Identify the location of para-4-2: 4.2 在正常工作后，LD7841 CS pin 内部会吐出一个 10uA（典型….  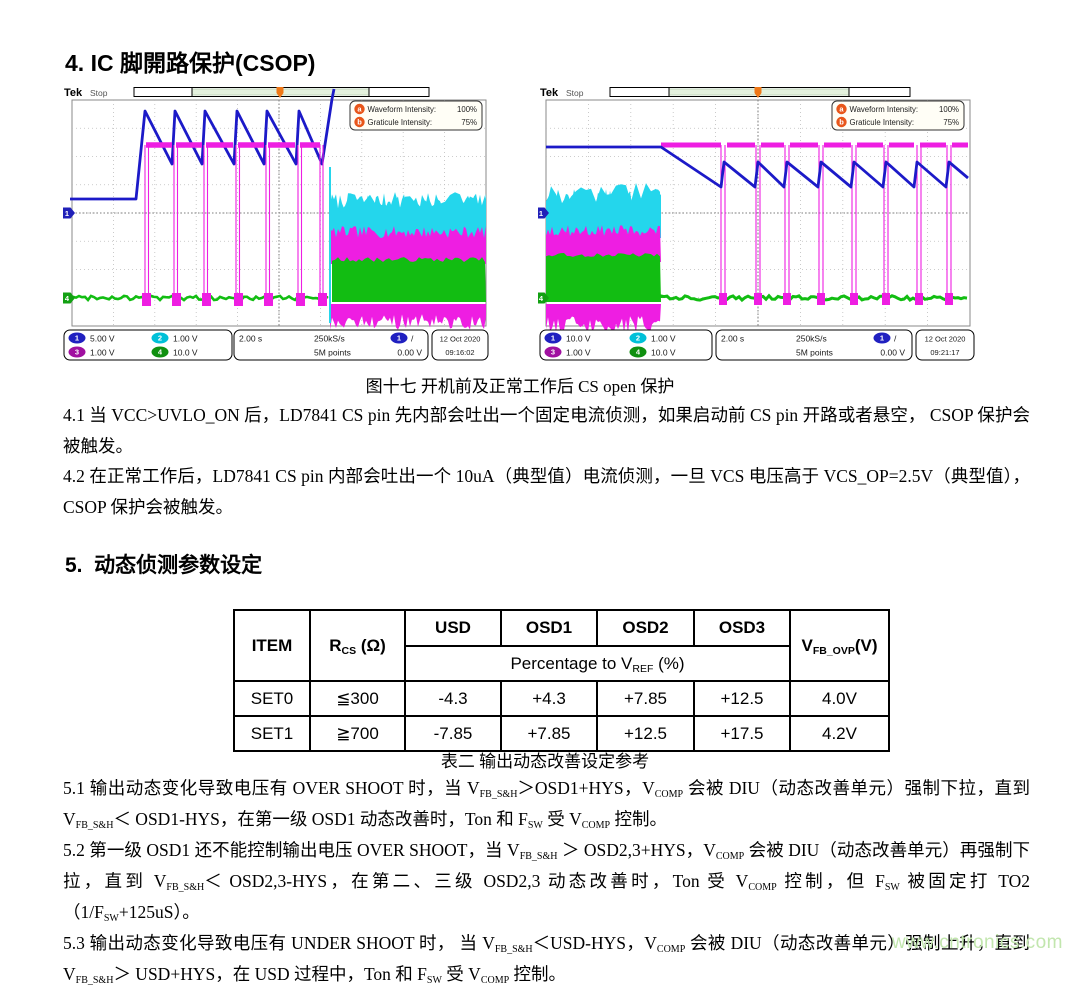
(546, 491).